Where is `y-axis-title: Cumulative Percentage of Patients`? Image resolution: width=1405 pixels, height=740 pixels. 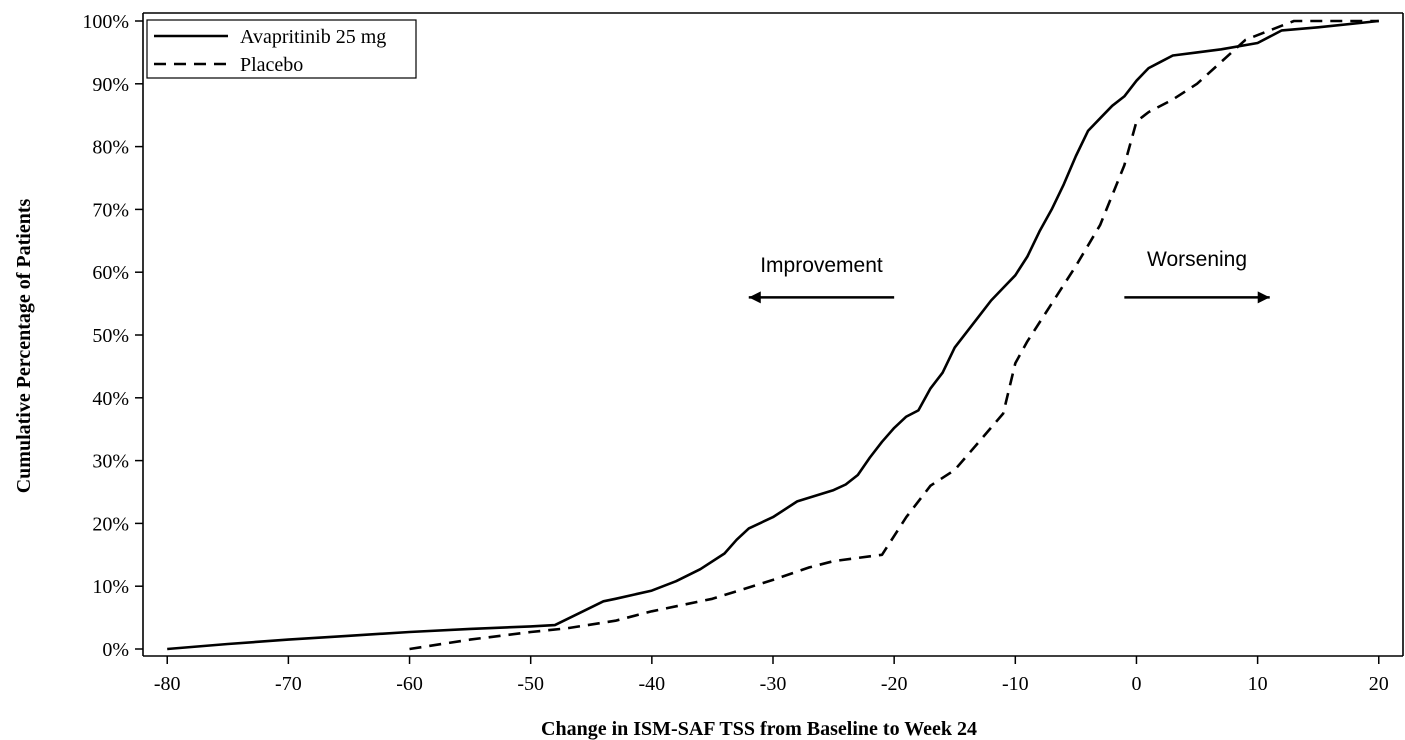 y-axis-title: Cumulative Percentage of Patients is located at coordinates (24, 346).